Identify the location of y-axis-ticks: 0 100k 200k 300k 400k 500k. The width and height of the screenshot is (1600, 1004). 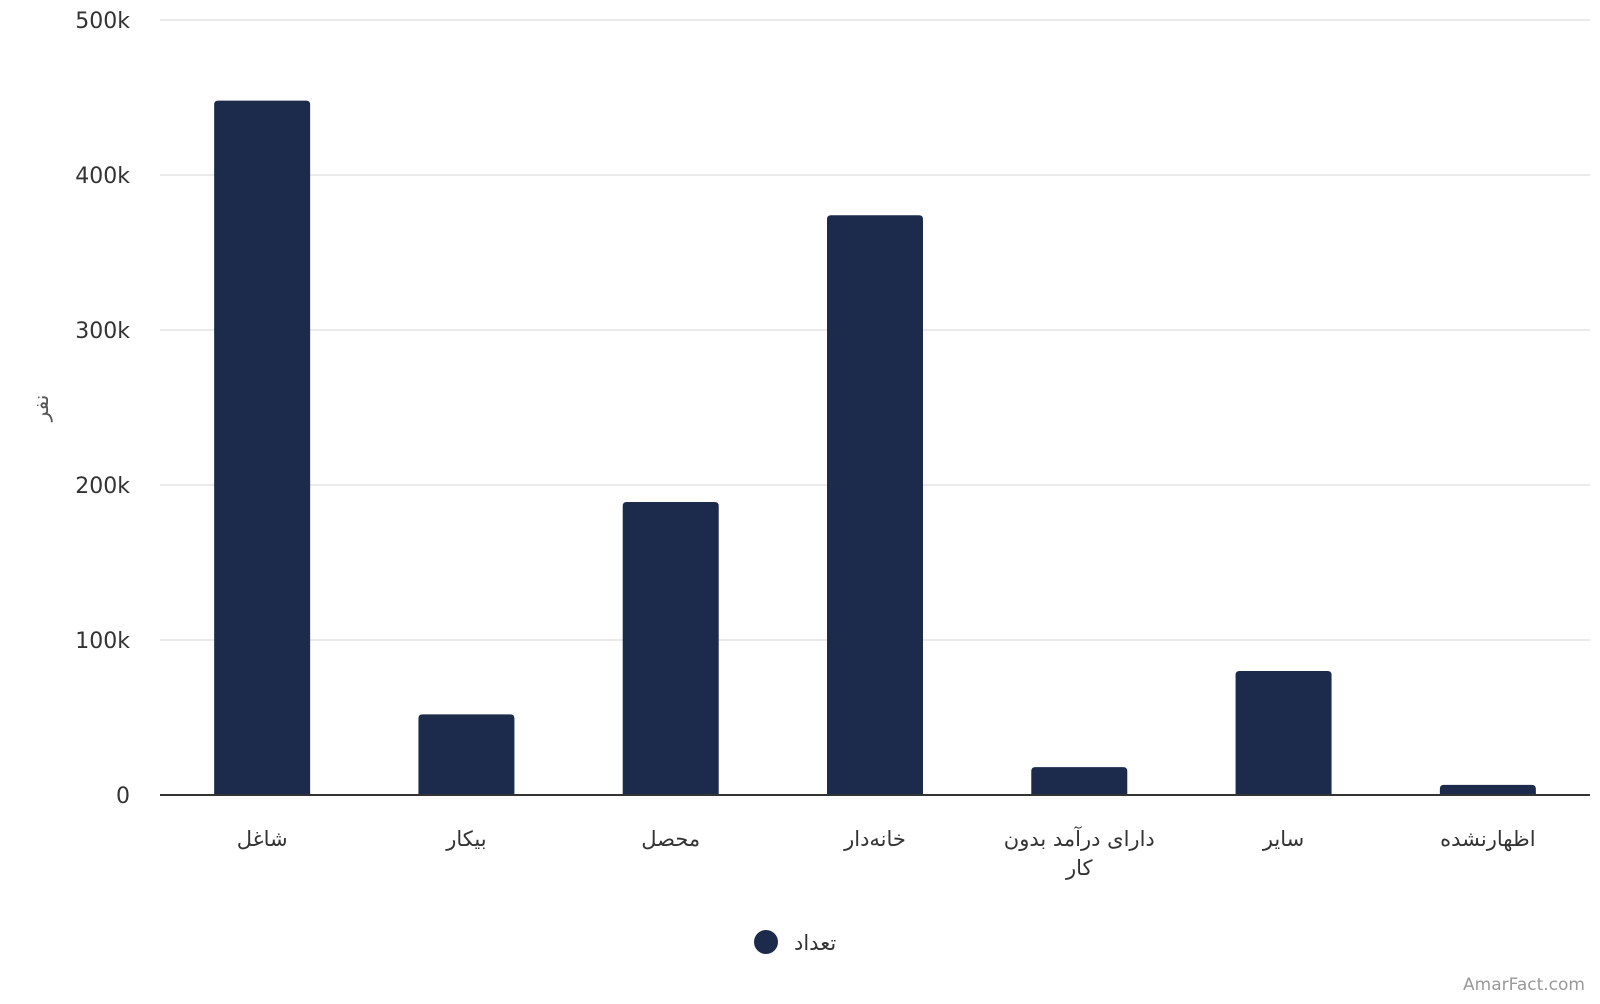
(102, 409).